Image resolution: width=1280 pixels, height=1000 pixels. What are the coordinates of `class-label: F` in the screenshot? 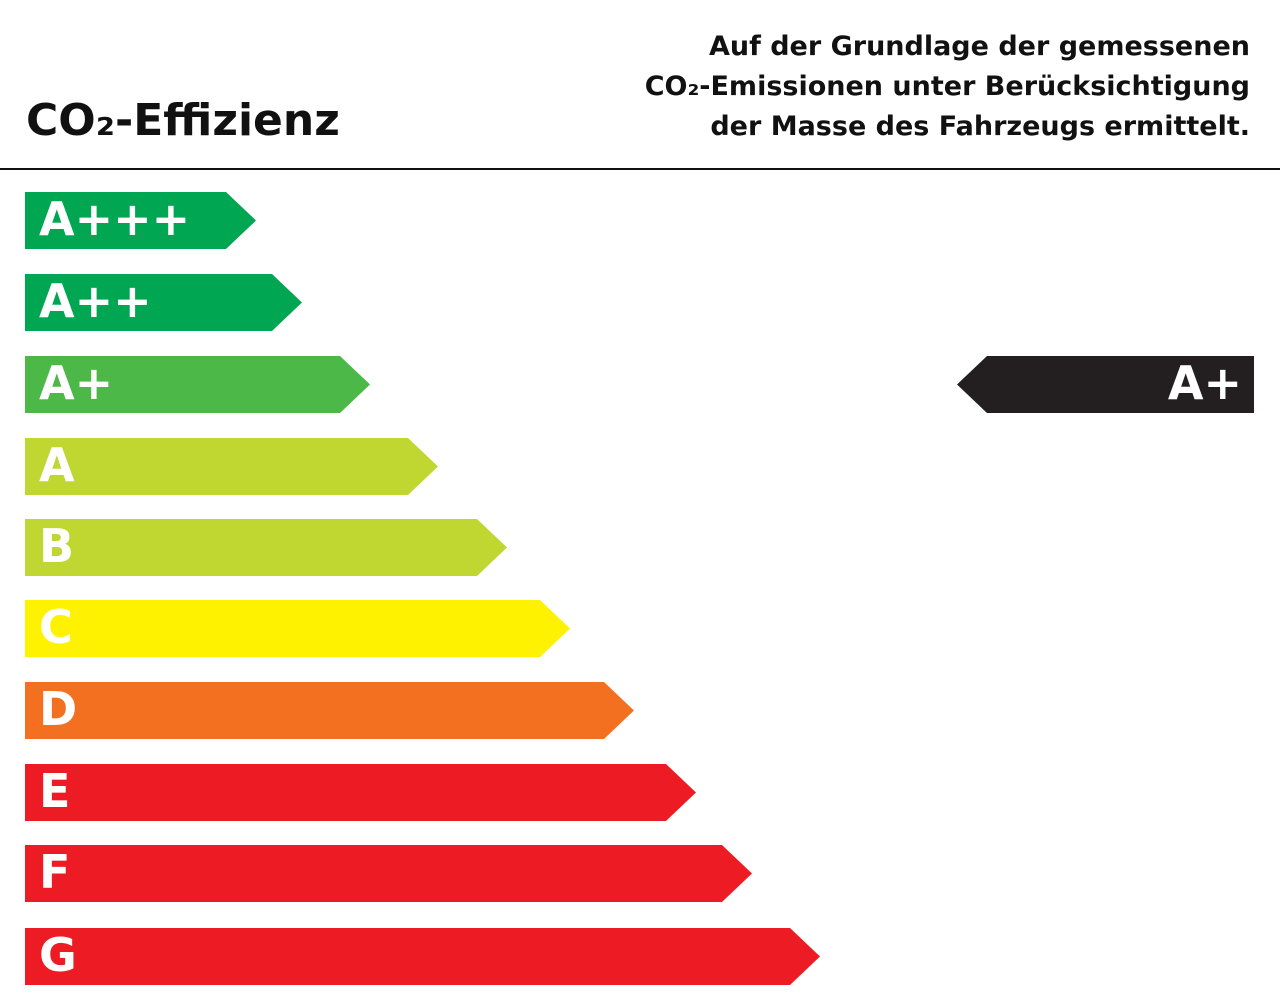 It's located at (54, 872).